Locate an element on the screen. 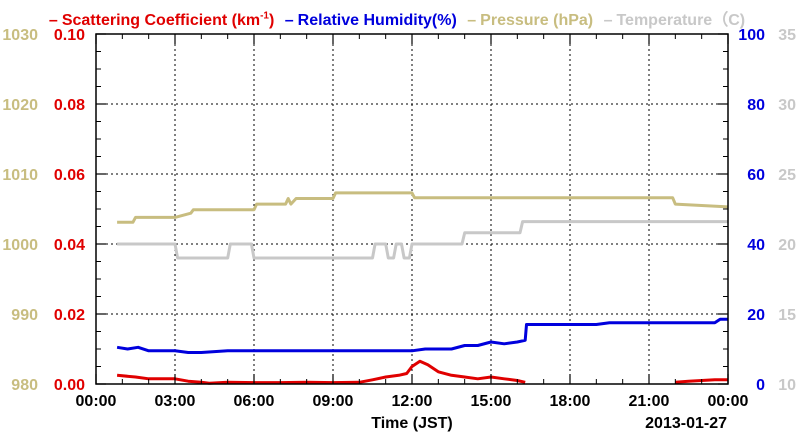 This screenshot has height=434, width=800. y-tick-label-left-scattering: 0.00 is located at coordinates (69, 385).